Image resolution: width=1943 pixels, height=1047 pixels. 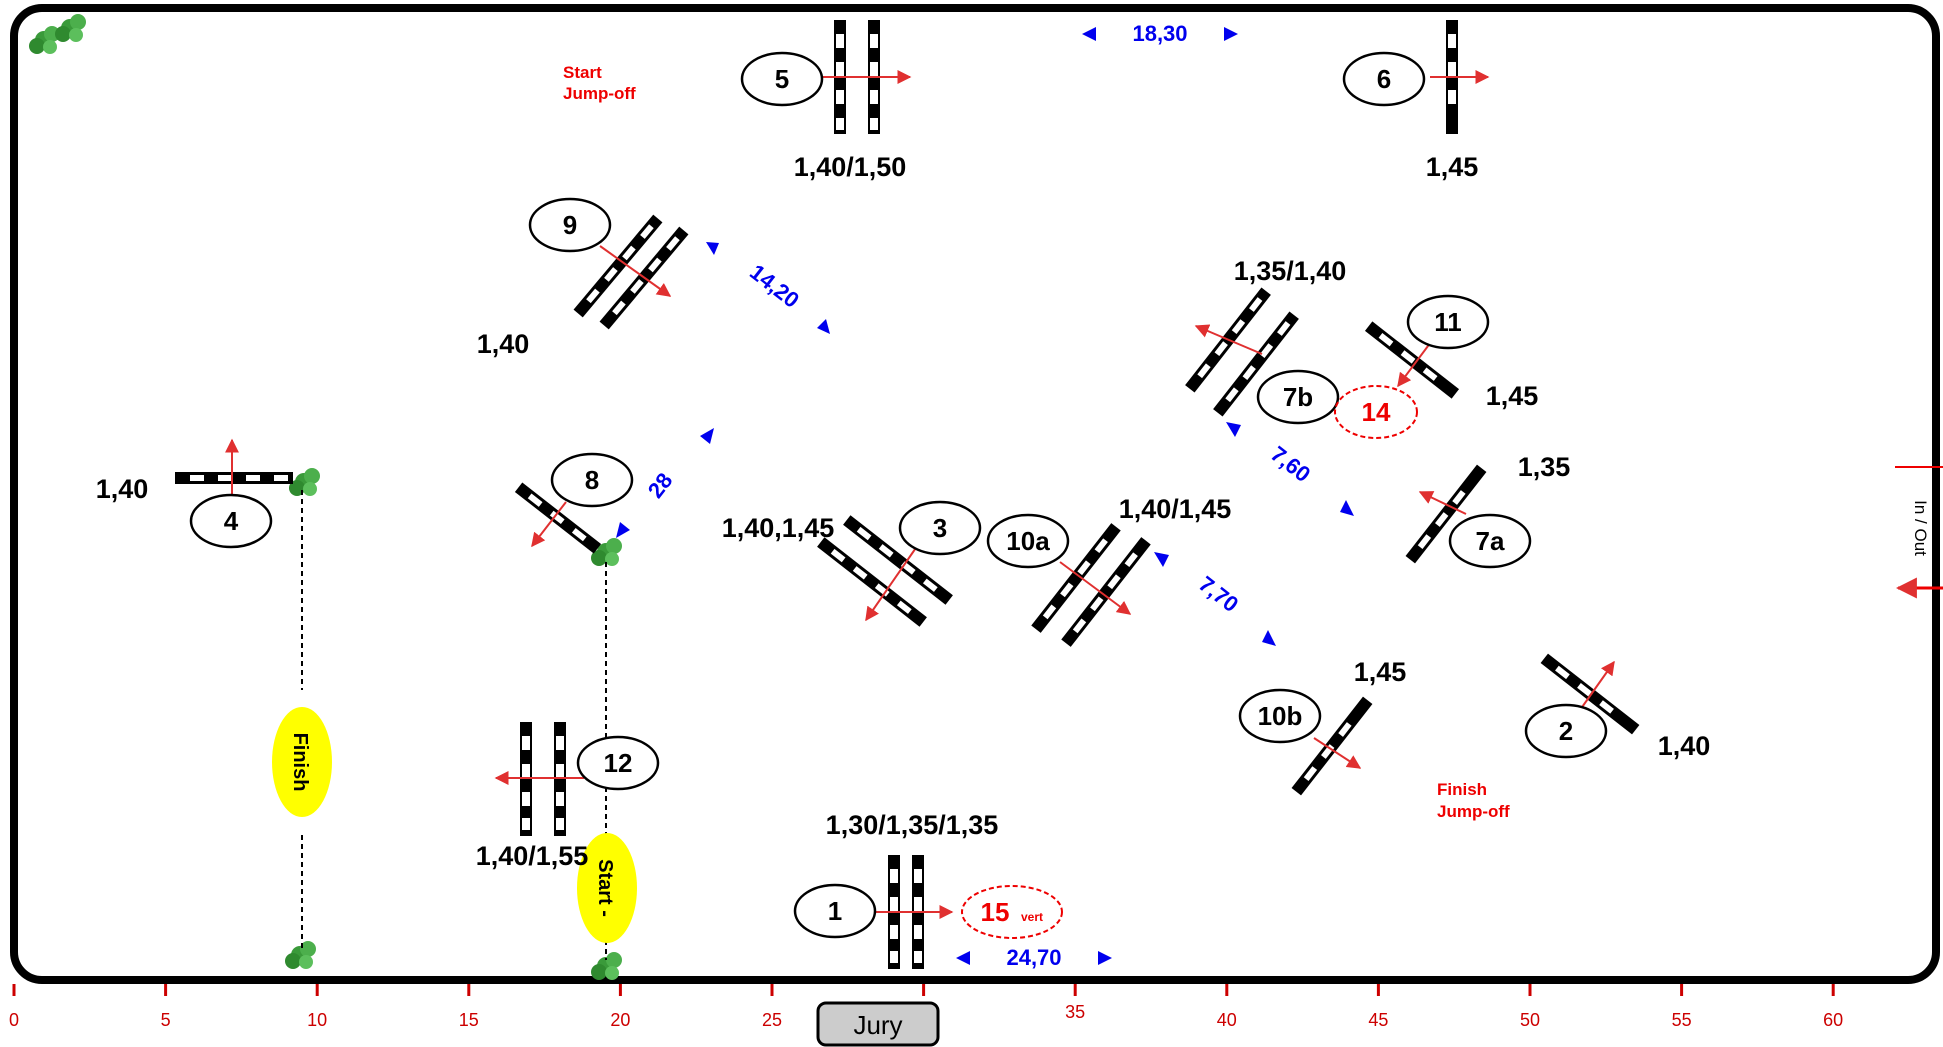 I want to click on distance-label-6: 24,70, so click(x=1033, y=957).